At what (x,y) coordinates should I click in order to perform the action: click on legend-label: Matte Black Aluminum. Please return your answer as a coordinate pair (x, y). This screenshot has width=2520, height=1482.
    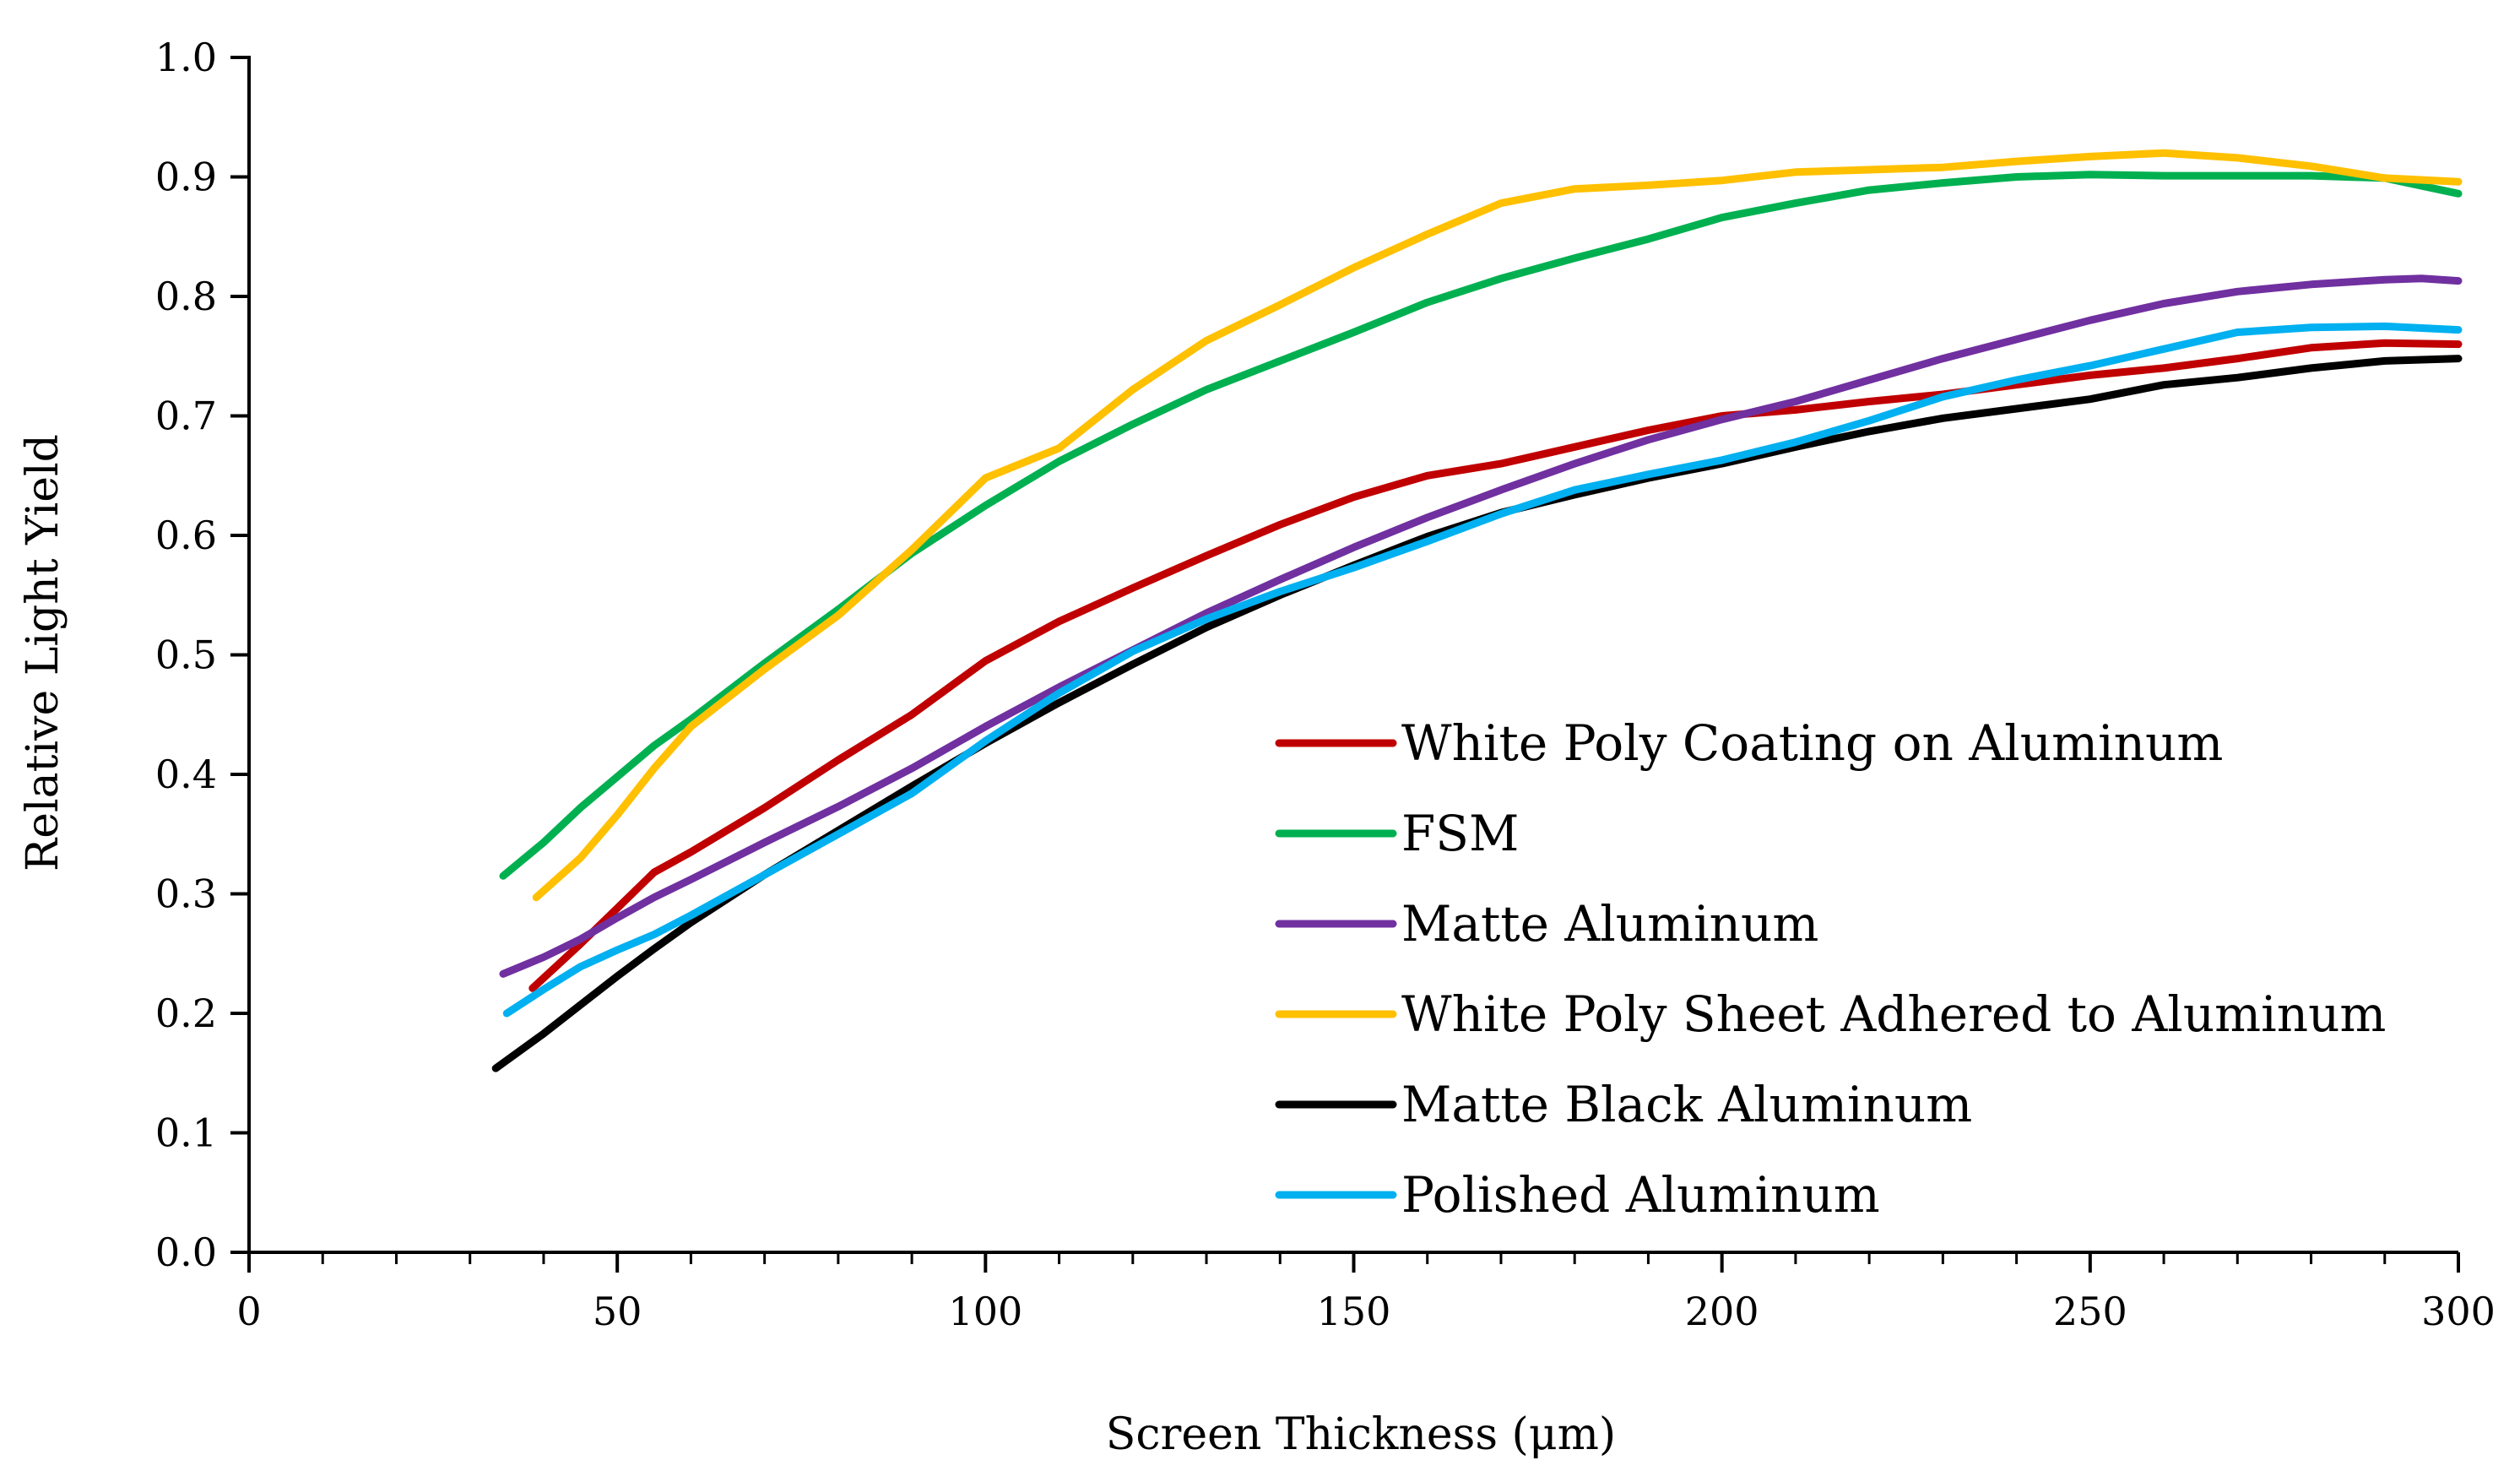
    Looking at the image, I should click on (1686, 1104).